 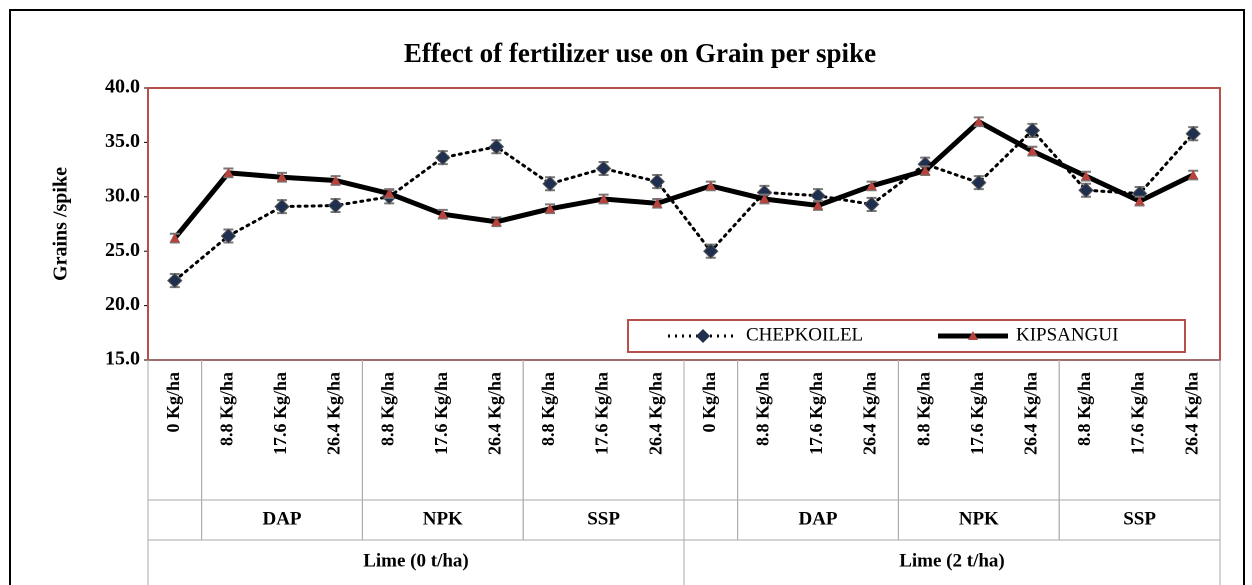 What do you see at coordinates (122, 87) in the screenshot?
I see `y-tick-label: 40.0` at bounding box center [122, 87].